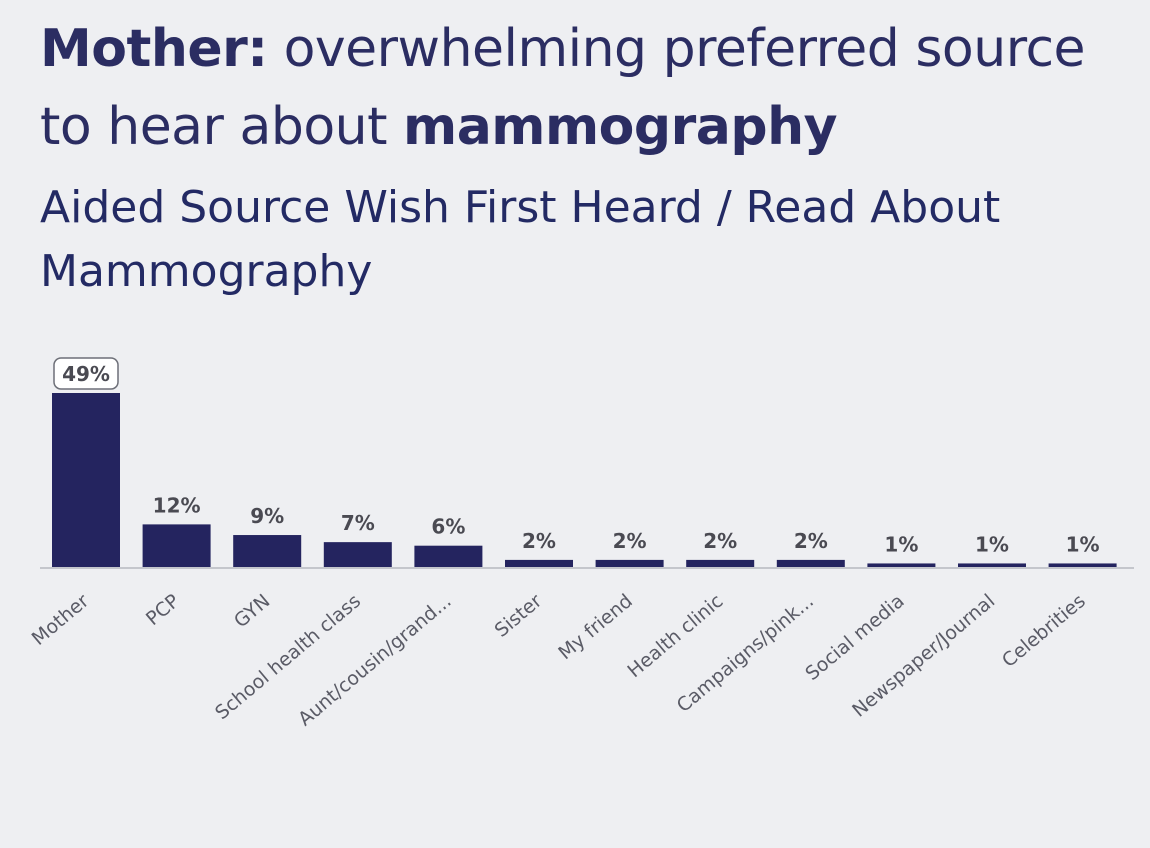 This screenshot has height=848, width=1150. I want to click on category-label-school-health-class: School health class, so click(288, 657).